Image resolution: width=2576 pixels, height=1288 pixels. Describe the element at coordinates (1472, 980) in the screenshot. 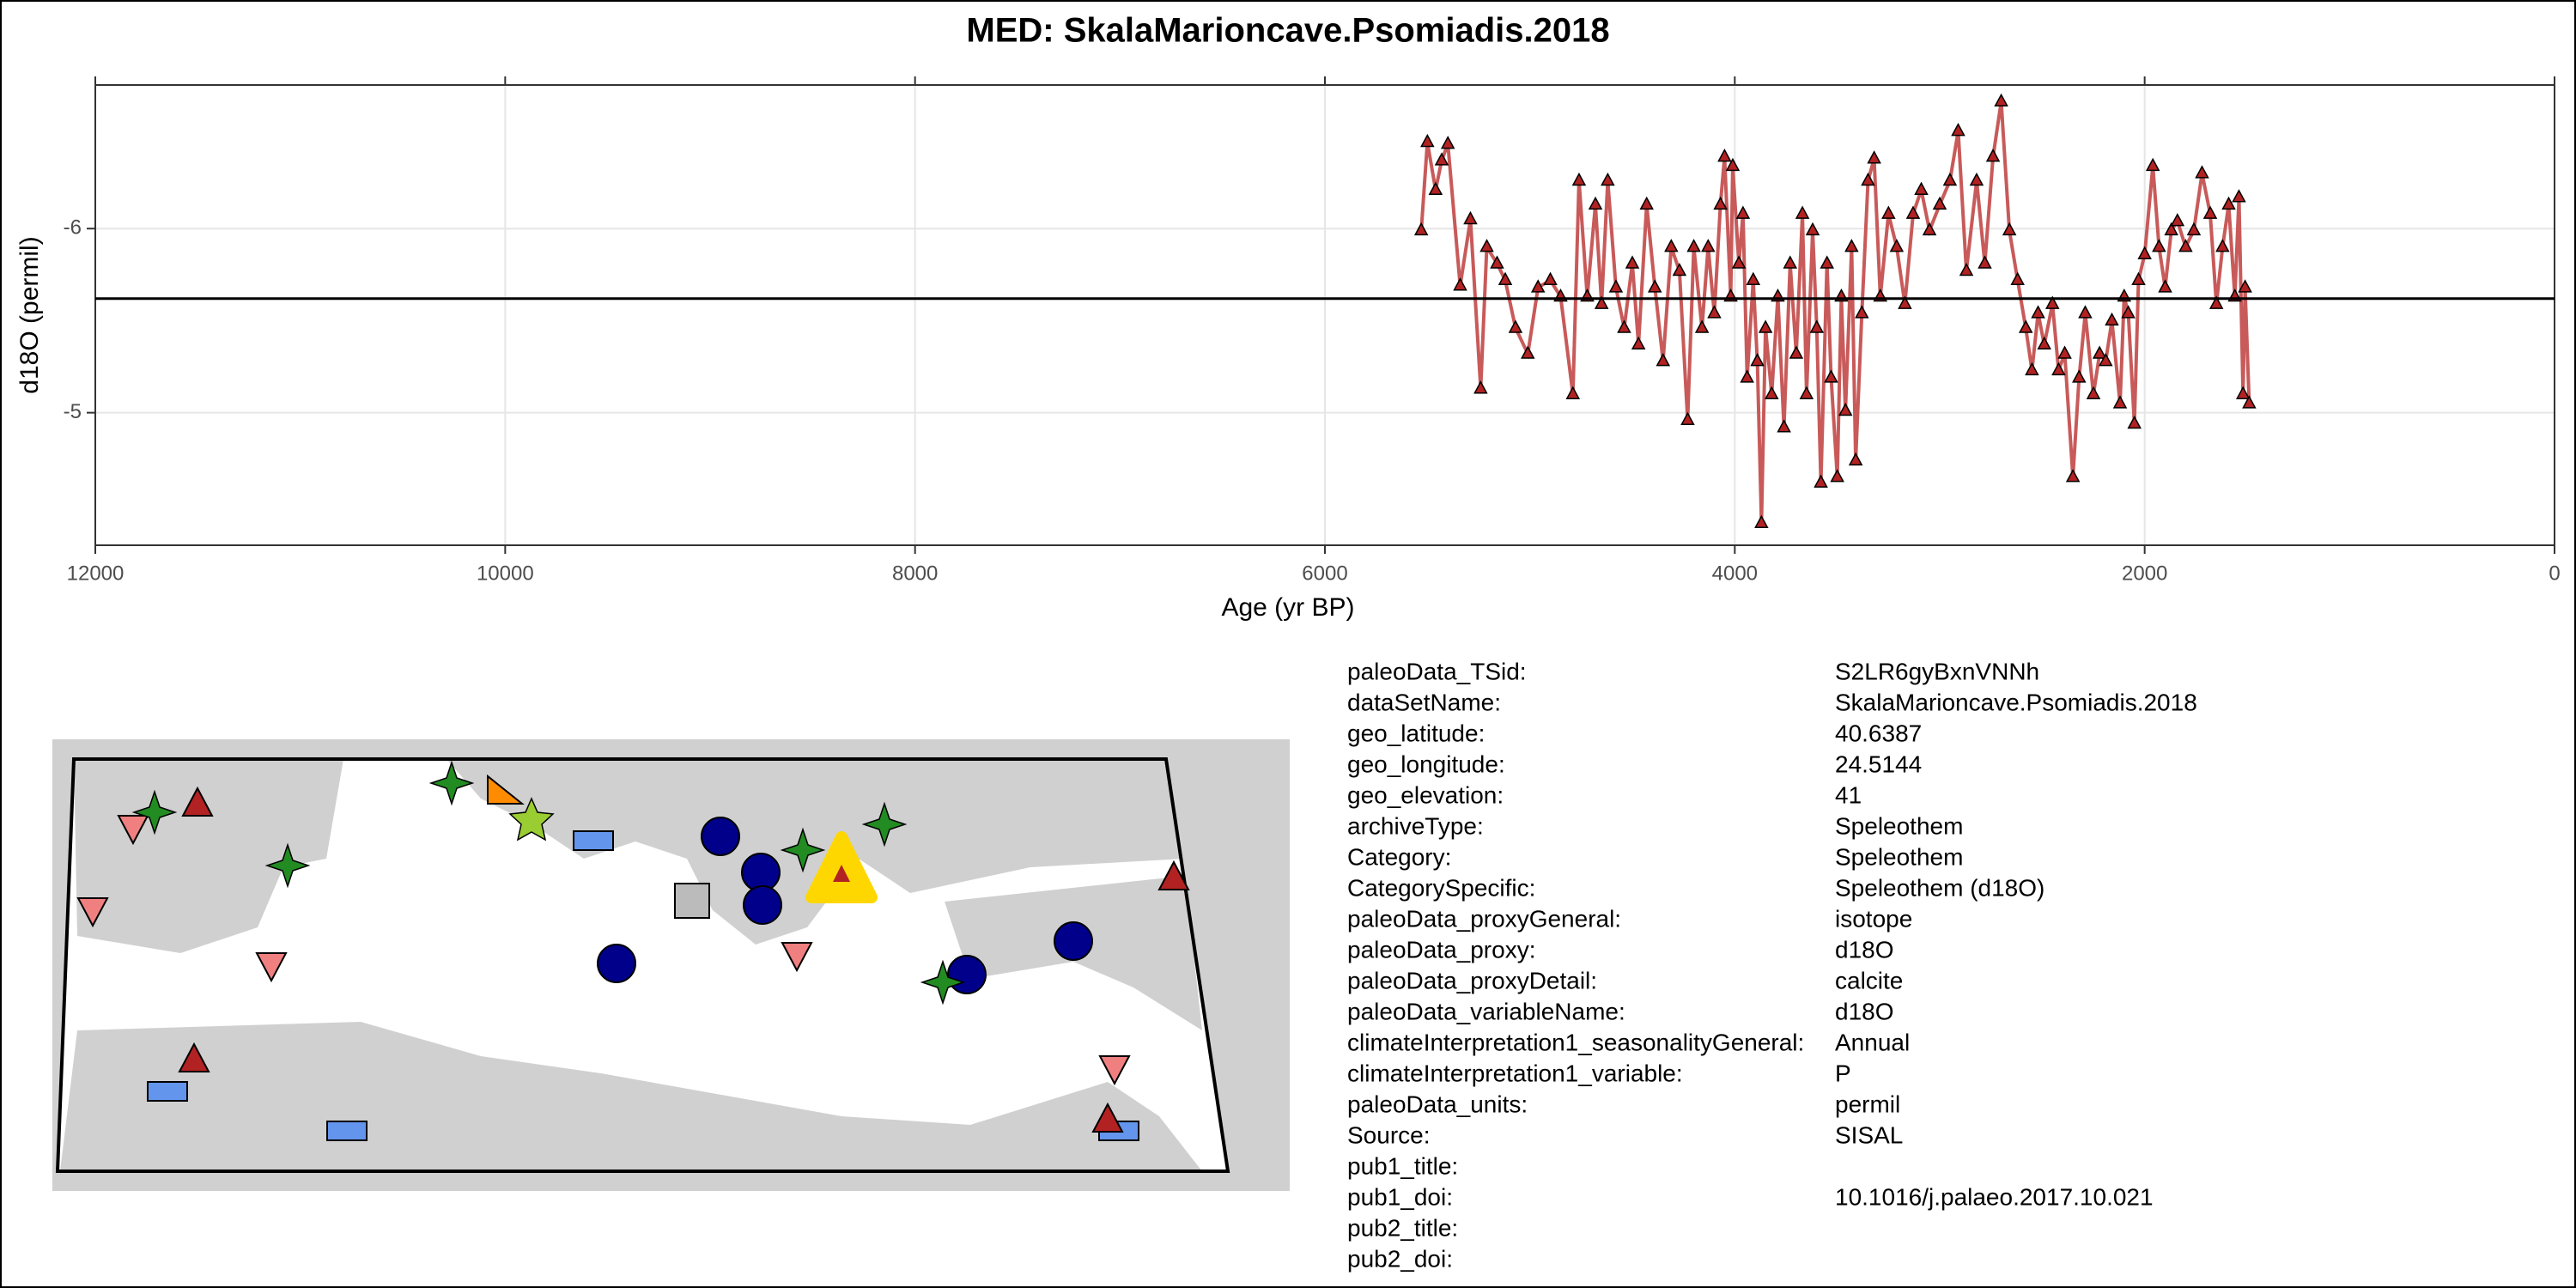

I see `meta-key: paleoData_proxyDetail:` at that location.